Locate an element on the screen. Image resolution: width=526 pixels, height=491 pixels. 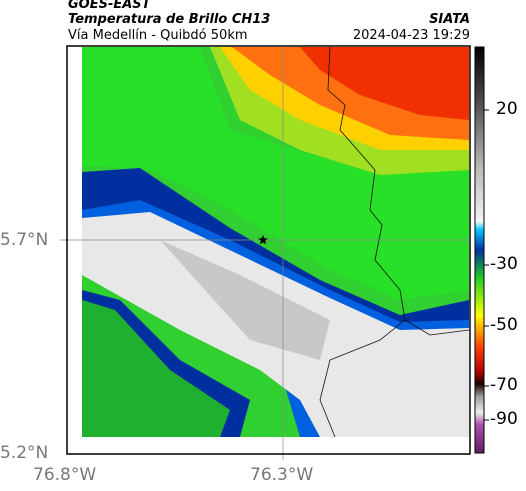
title: Temperatura de Brillo CH13 is located at coordinates (169, 19).